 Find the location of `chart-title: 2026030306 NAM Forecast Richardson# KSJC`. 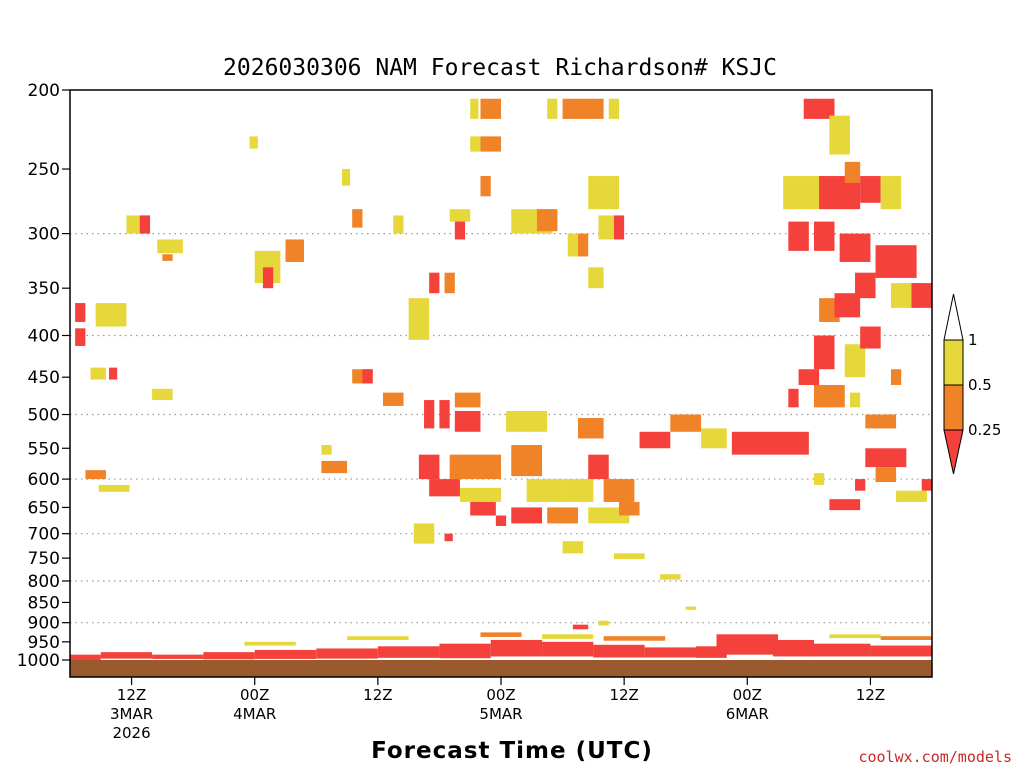

chart-title: 2026030306 NAM Forecast Richardson# KSJC is located at coordinates (500, 68).